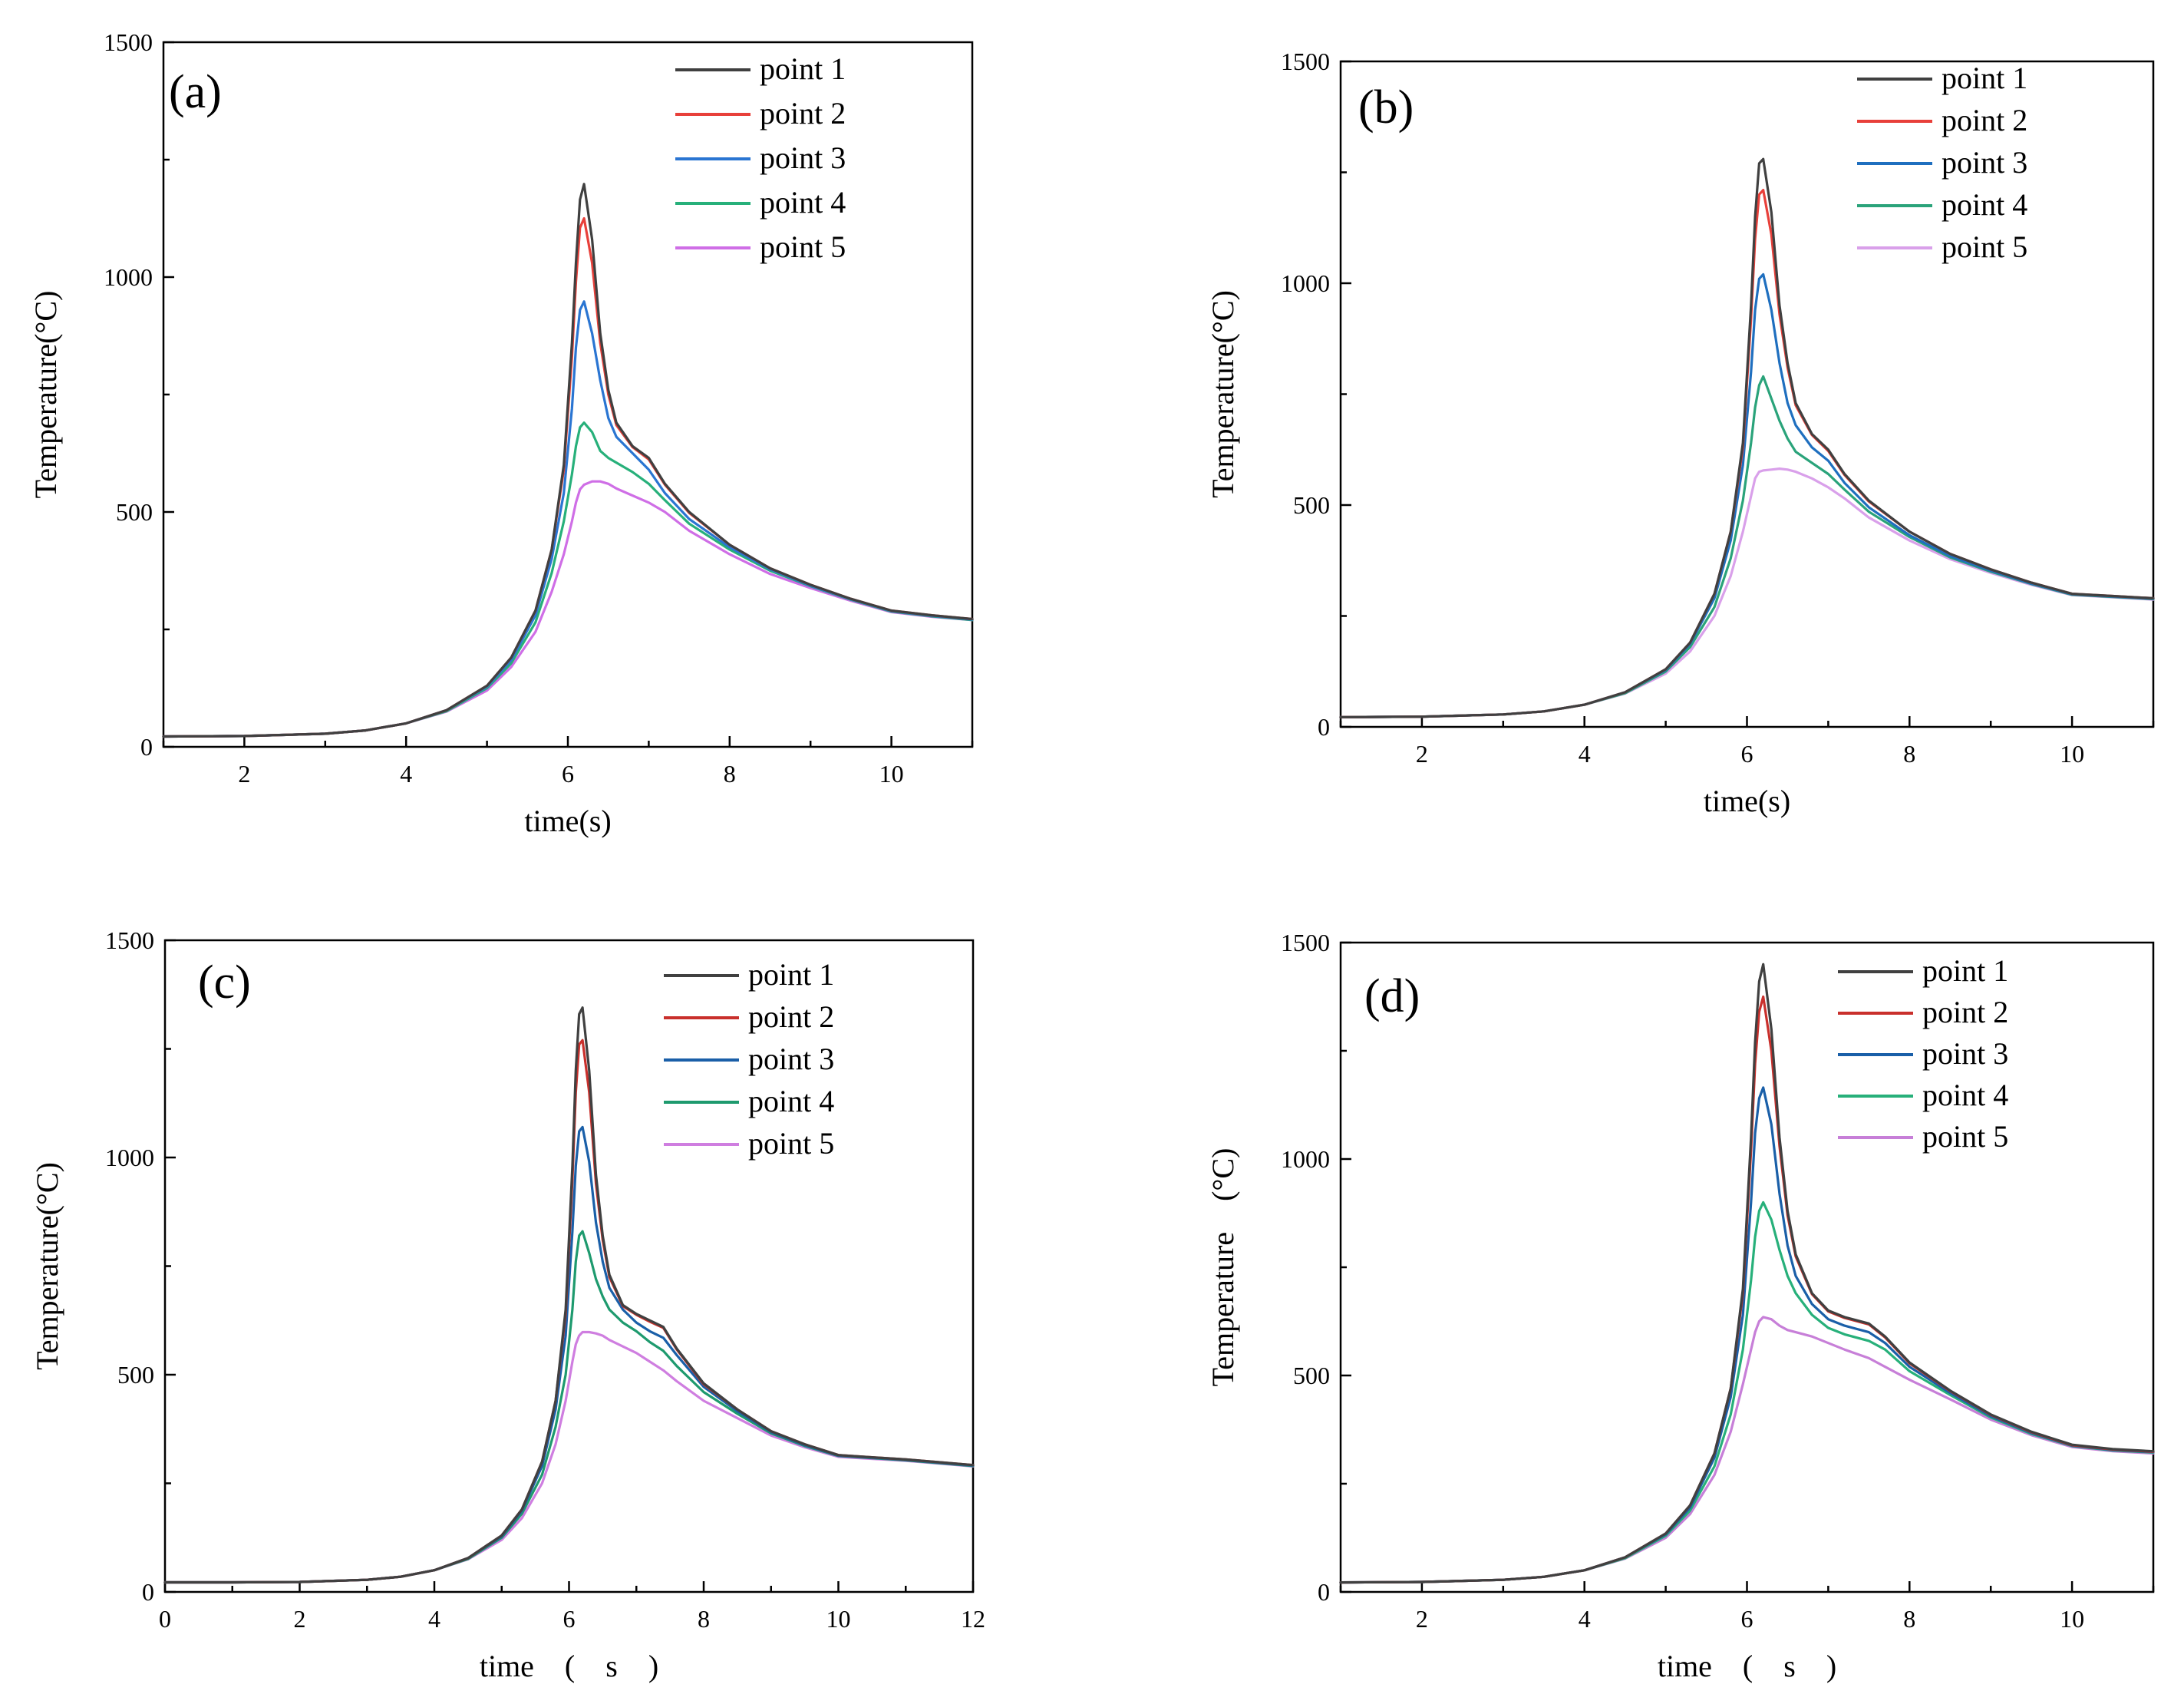  Describe the element at coordinates (973, 1619) in the screenshot. I see `x-tick-label: 12` at that location.